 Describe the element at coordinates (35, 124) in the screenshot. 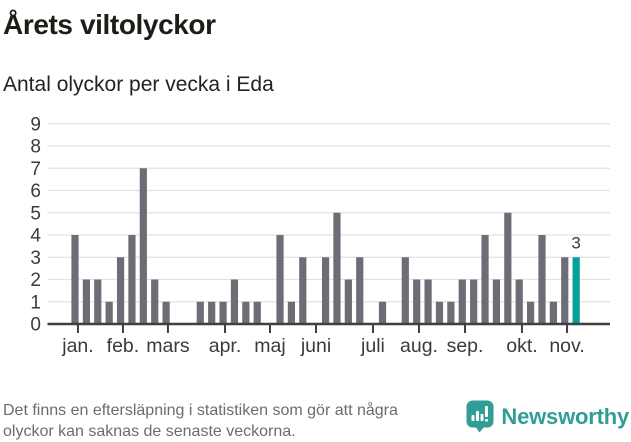

I see `y-axis-label: 9` at that location.